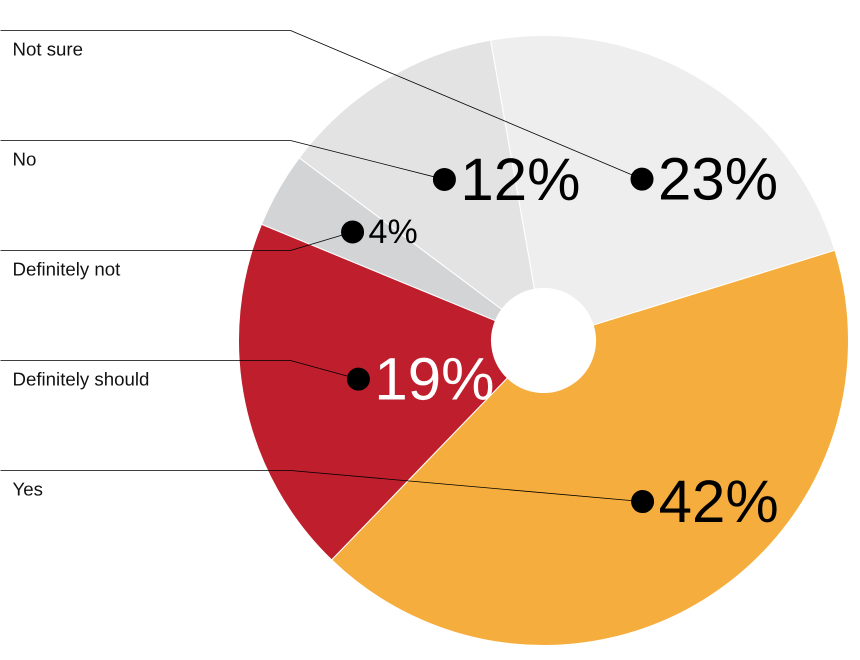 This screenshot has height=660, width=860. I want to click on slice-label: Definitely should, so click(81, 379).